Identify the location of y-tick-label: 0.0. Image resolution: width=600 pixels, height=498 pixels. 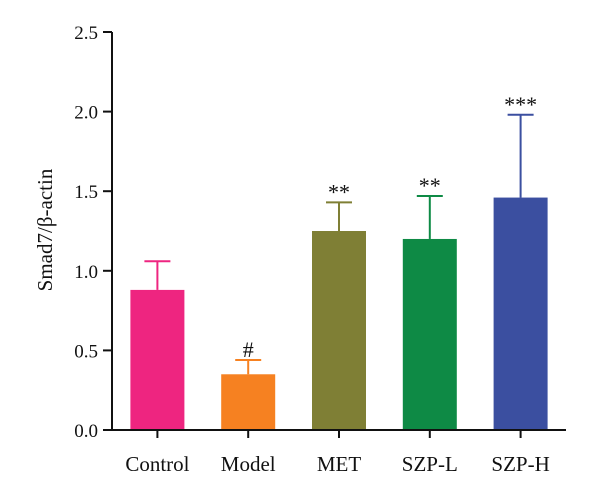
(86, 431).